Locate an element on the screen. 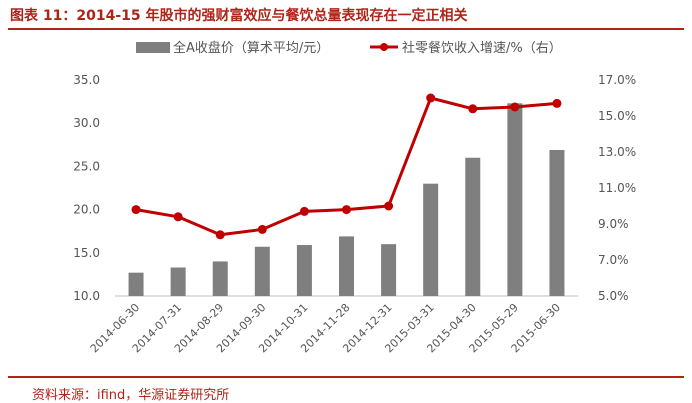 The image size is (692, 403). y-right-tick-label: 7.0% is located at coordinates (613, 260).